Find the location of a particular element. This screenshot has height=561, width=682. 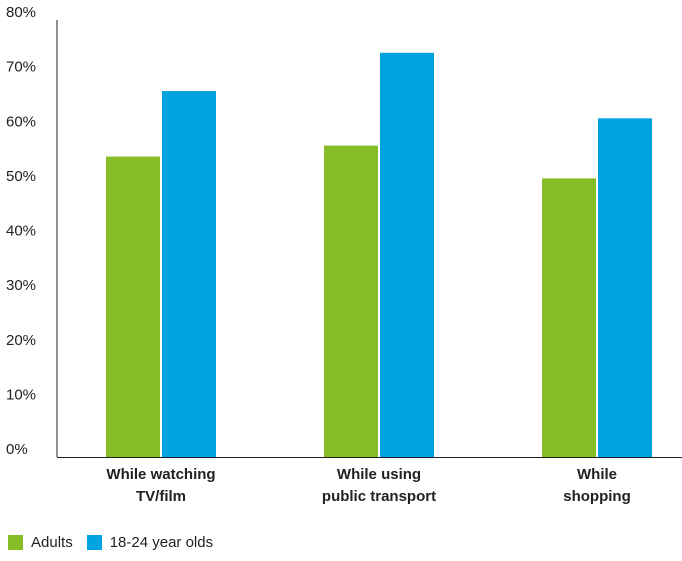

legend-label-18-24: 18-24 year olds is located at coordinates (161, 542).